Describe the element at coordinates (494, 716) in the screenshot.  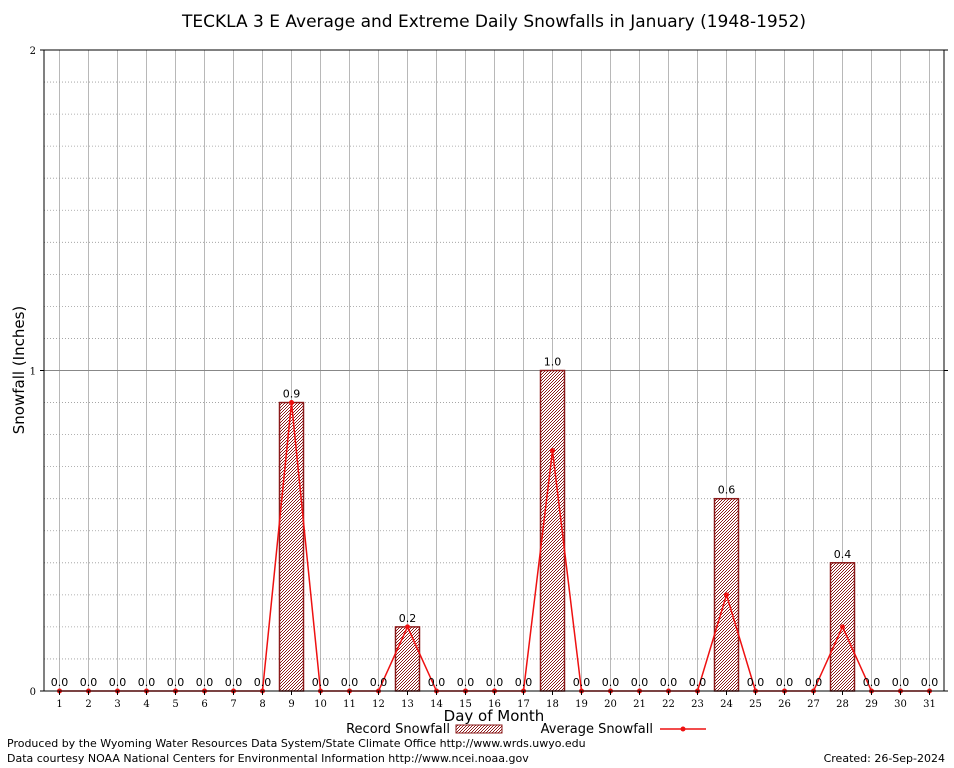
I see `x-axis-label: Day of Month` at that location.